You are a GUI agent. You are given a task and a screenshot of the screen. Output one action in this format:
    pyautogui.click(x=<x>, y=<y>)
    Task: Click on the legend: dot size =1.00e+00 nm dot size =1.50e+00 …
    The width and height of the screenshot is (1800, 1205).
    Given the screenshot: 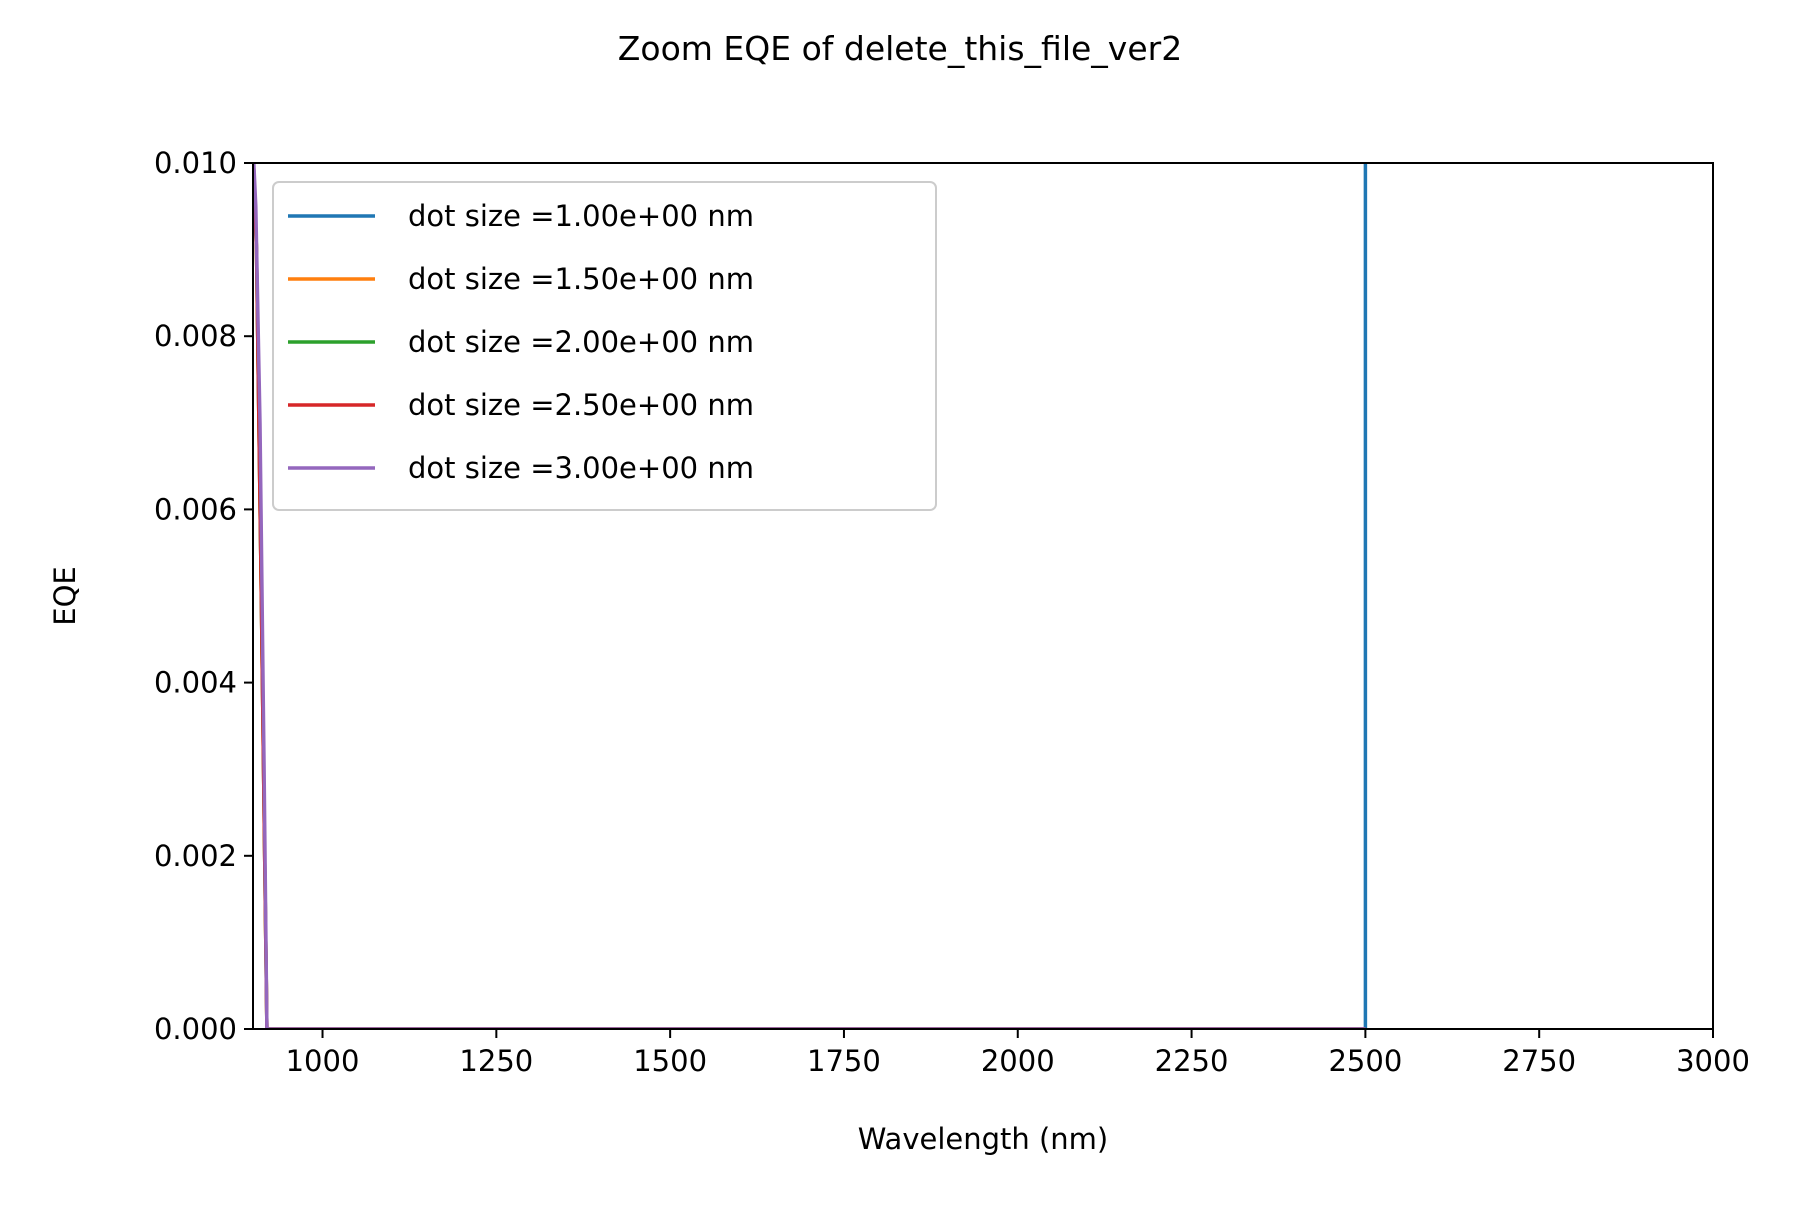 What is the action you would take?
    pyautogui.click(x=604, y=346)
    